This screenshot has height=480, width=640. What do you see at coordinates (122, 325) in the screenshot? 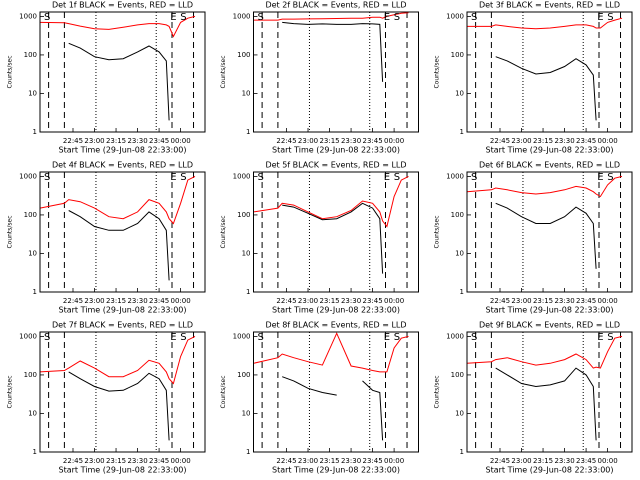
I see `chart-title: Det 7f BLACK = Events, RED = LLD` at bounding box center [122, 325].